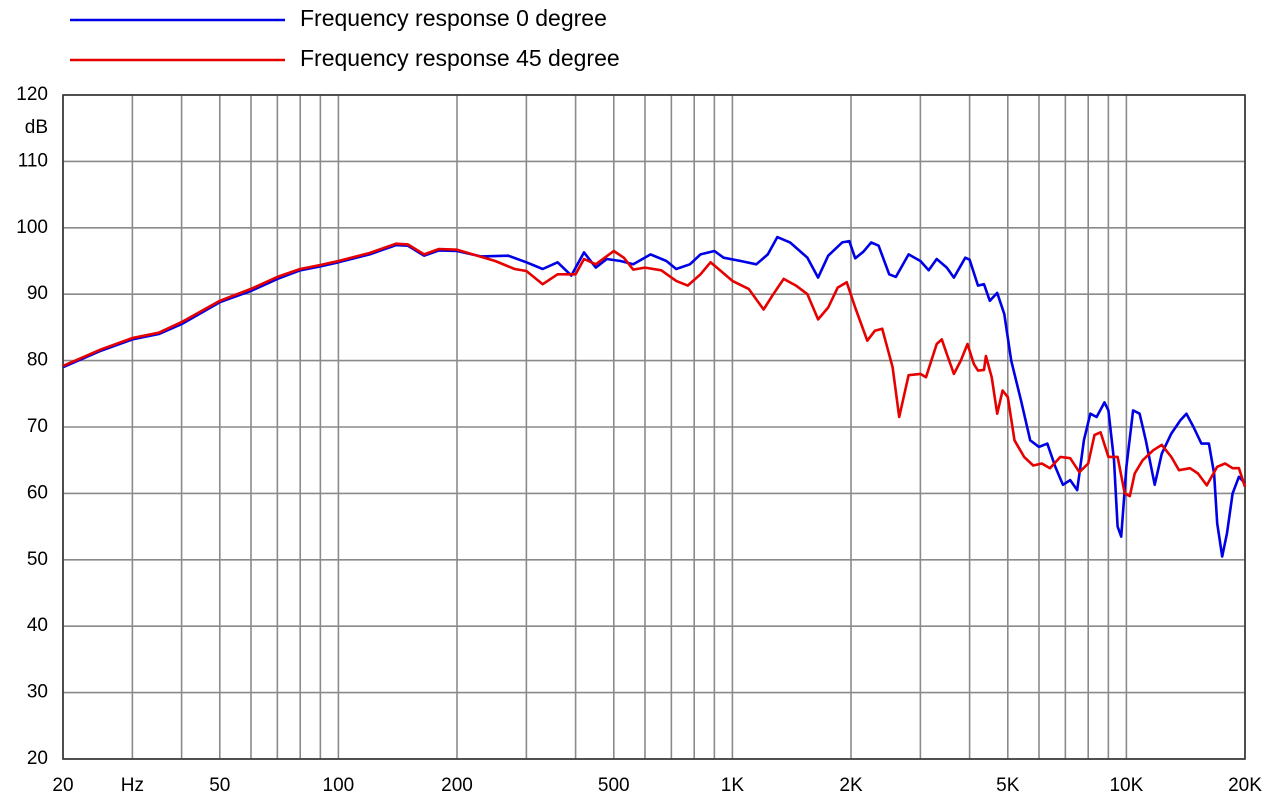  Describe the element at coordinates (37, 360) in the screenshot. I see `y-tick-label: 80` at that location.